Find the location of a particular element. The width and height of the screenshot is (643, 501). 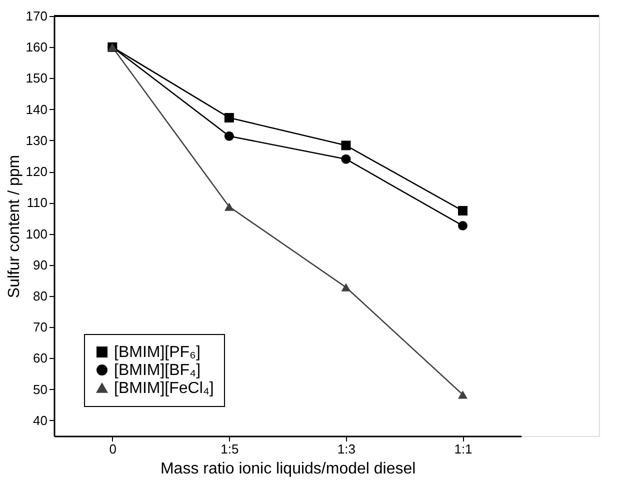

x-tick-label: 1:5 is located at coordinates (229, 449).